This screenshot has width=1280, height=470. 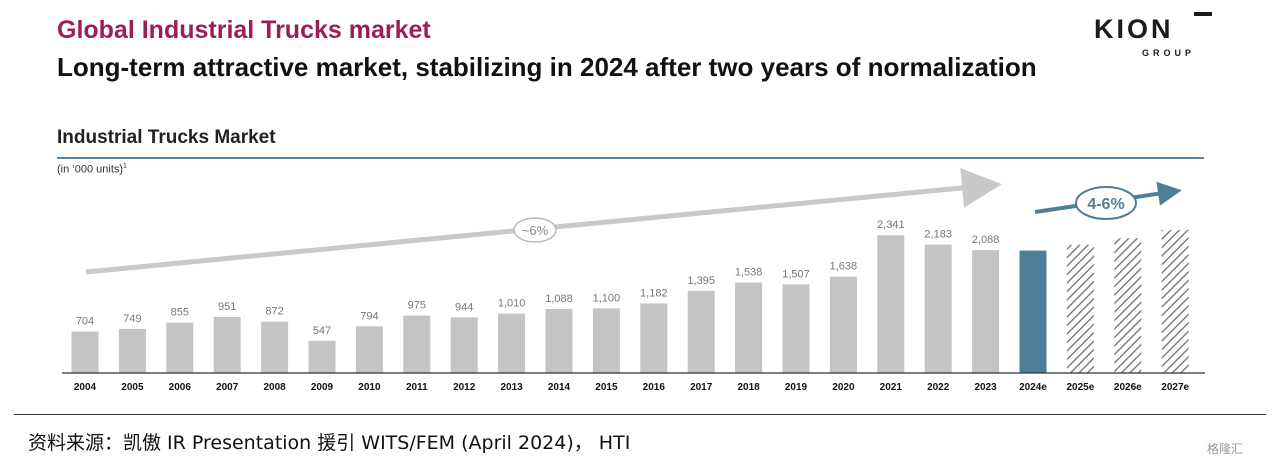 I want to click on kion-group-logo: KION GROUP, so click(x=1154, y=36).